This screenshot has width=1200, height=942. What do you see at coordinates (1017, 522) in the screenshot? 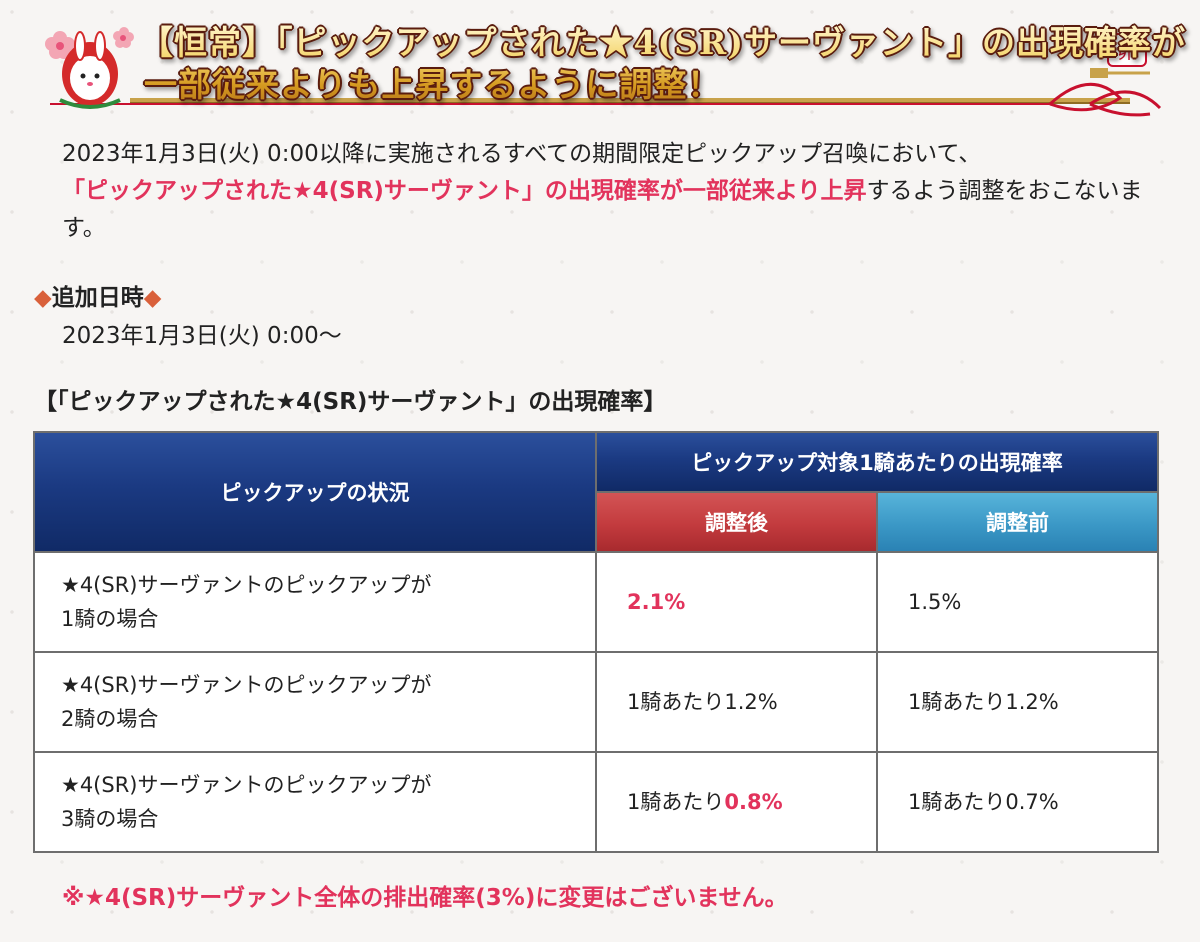
I see `header-before-adjustment: 調整前` at bounding box center [1017, 522].